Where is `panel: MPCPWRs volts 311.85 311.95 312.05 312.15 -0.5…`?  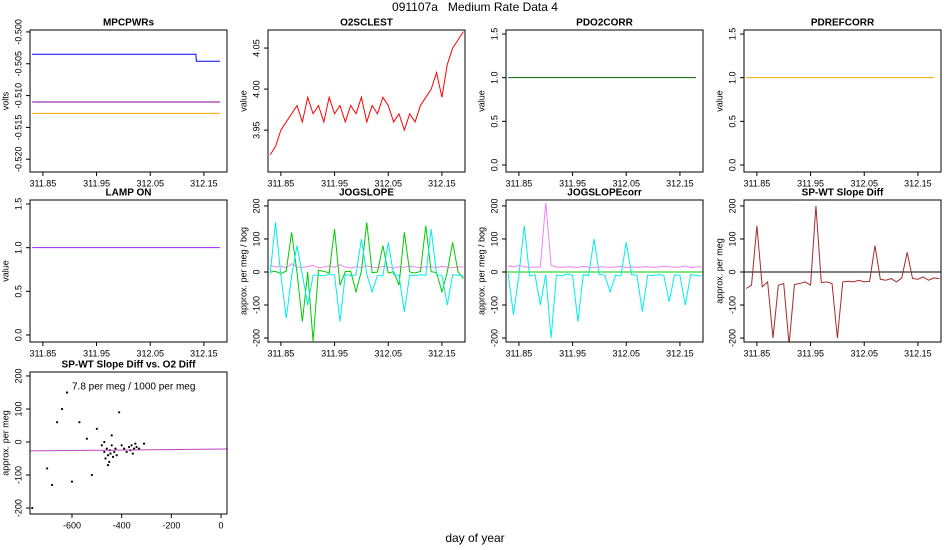 panel: MPCPWRs volts 311.85 311.95 312.05 312.15 -0.5… is located at coordinates (114, 103).